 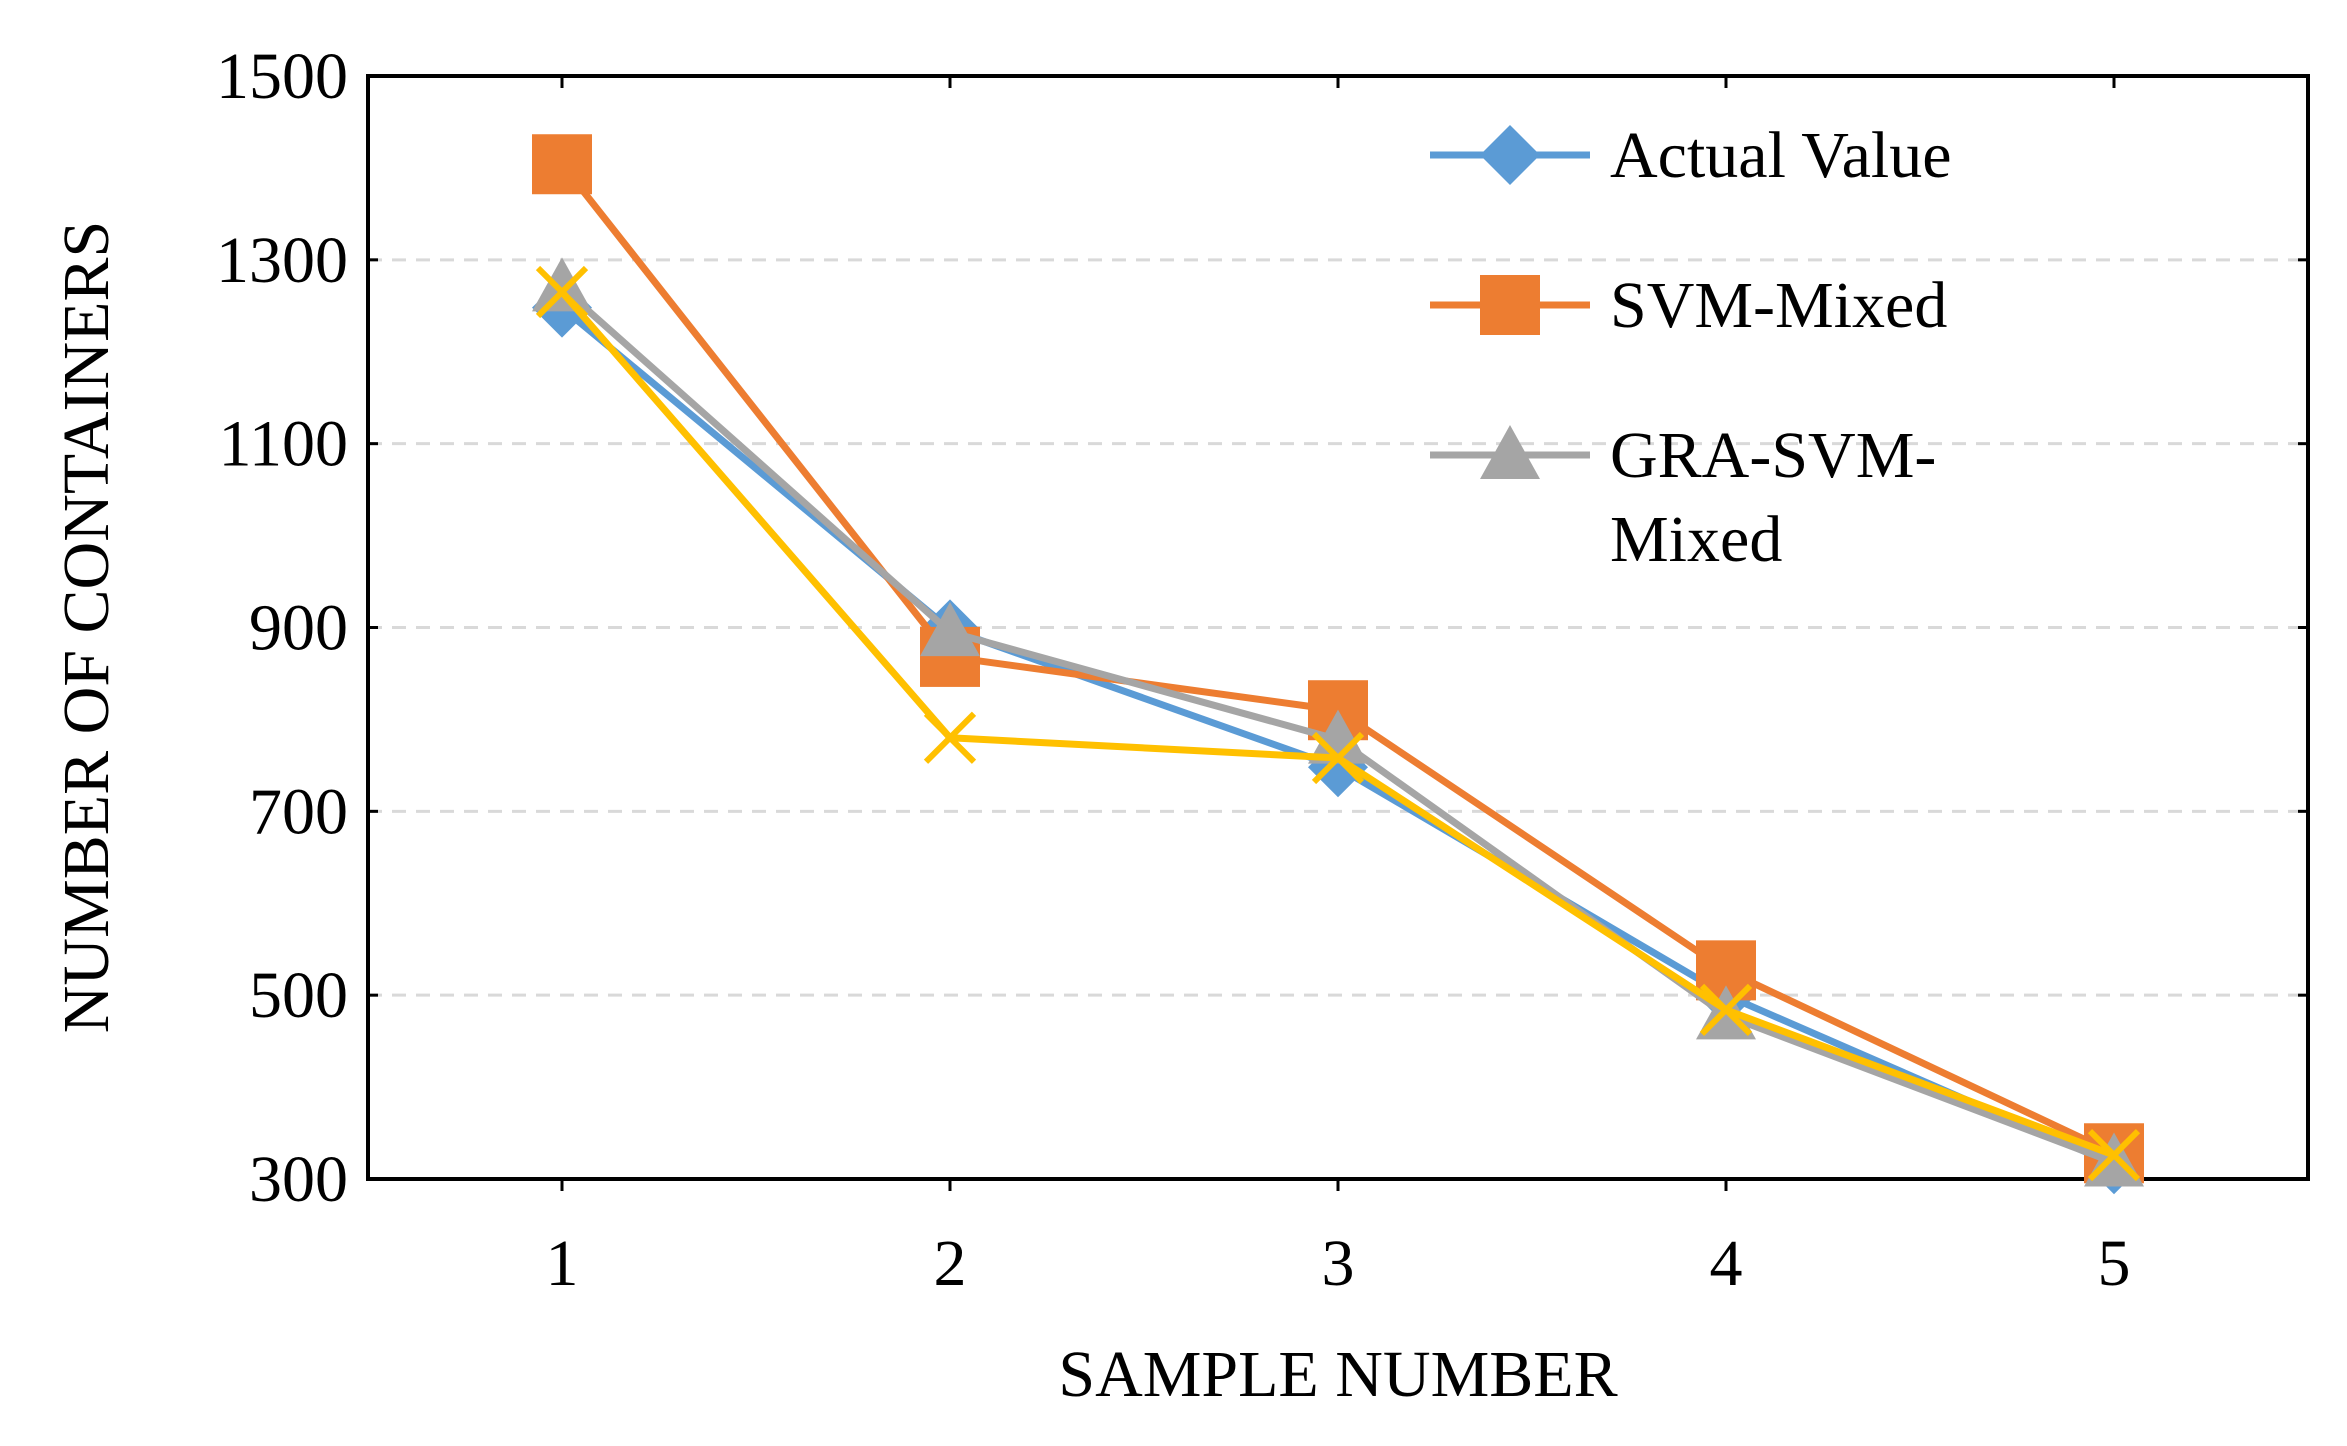 I want to click on legend-entry-1: SVM-Mixed, so click(x=1688, y=305).